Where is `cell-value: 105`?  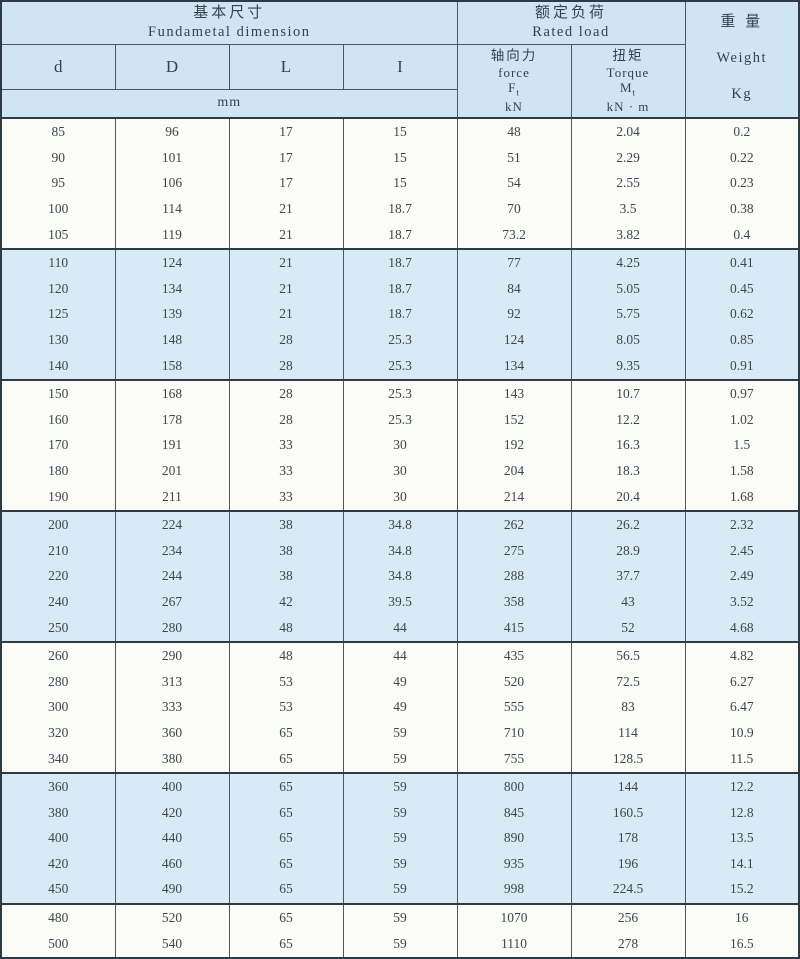
cell-value: 105 is located at coordinates (58, 235).